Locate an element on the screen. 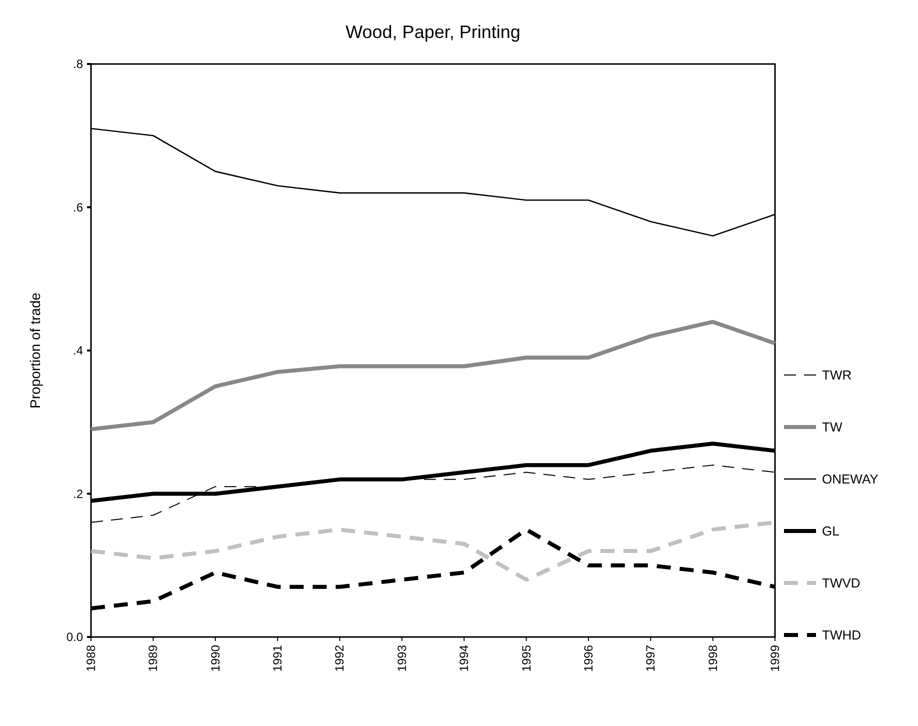 The width and height of the screenshot is (918, 726). x-tick-label: 1990 is located at coordinates (215, 658).